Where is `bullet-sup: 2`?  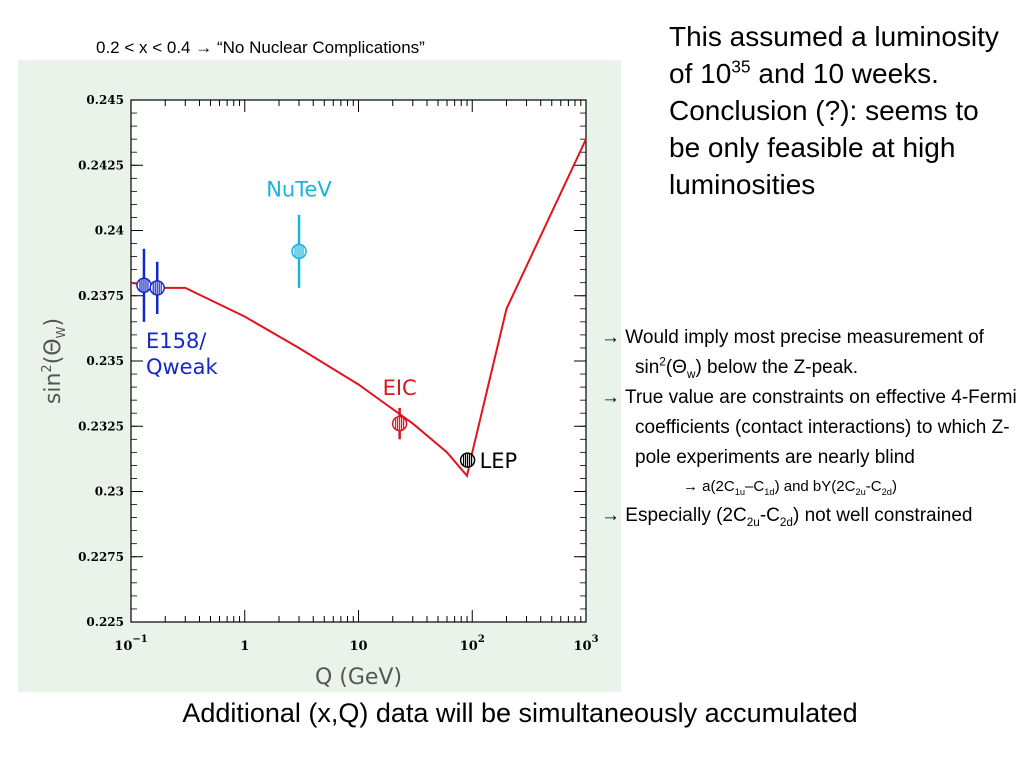 bullet-sup: 2 is located at coordinates (662, 362).